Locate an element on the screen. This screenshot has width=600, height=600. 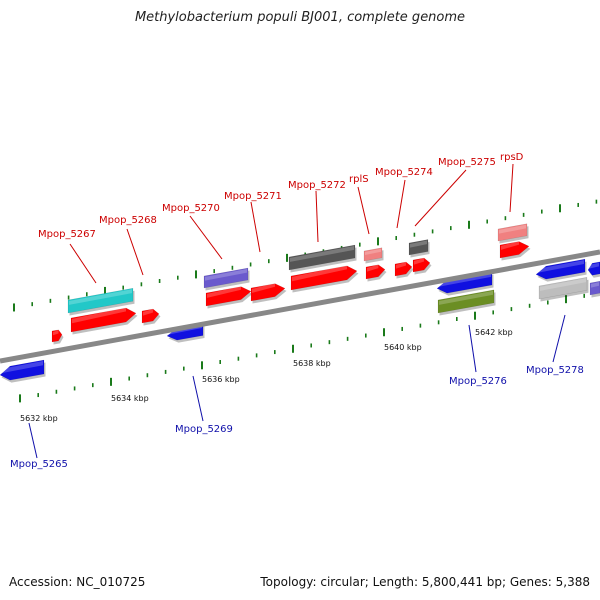
gene-label-mpop-5271: Mpop_5271 is located at coordinates (253, 196).